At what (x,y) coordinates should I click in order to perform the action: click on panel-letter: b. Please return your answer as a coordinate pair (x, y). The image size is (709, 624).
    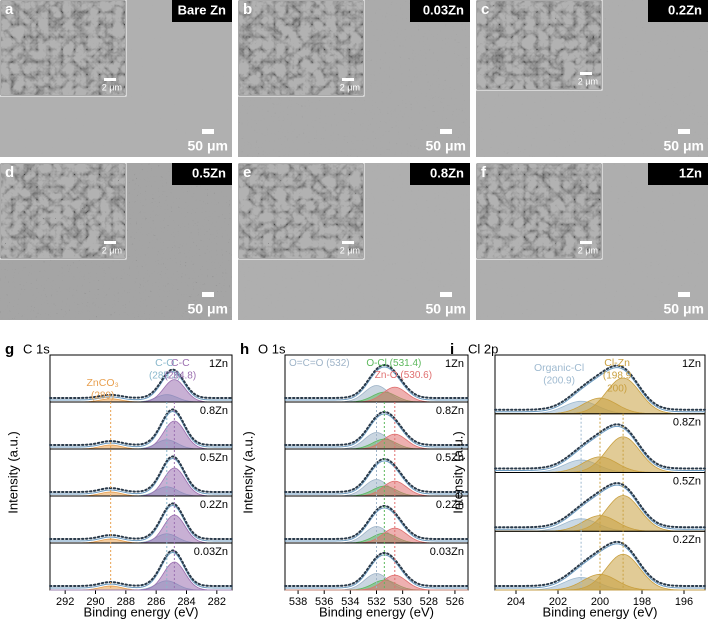
    Looking at the image, I should click on (247, 9).